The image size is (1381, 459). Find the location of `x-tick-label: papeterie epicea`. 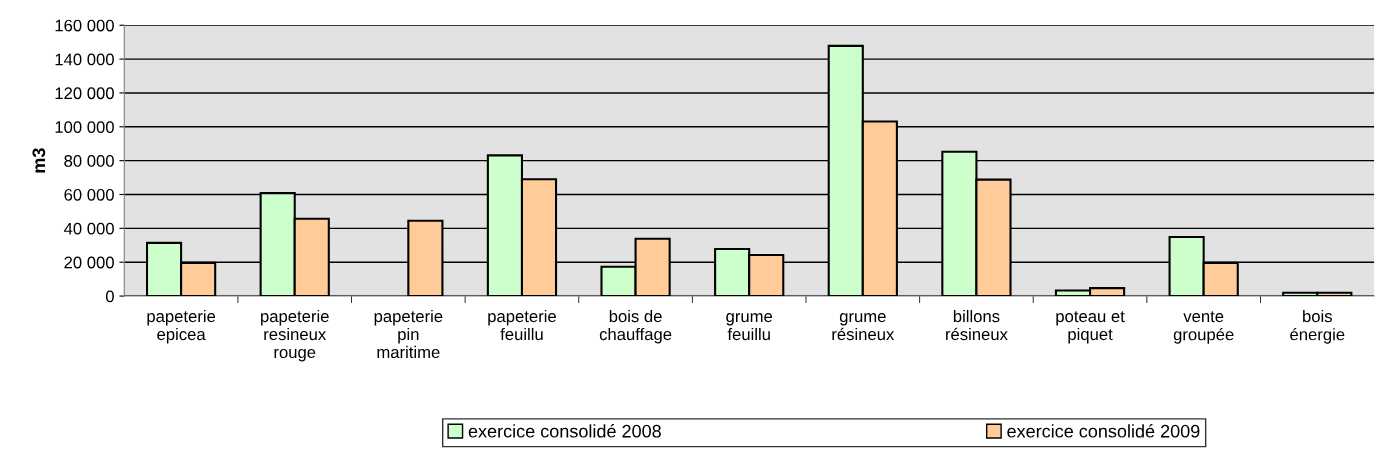

x-tick-label: papeterie epicea is located at coordinates (181, 326).